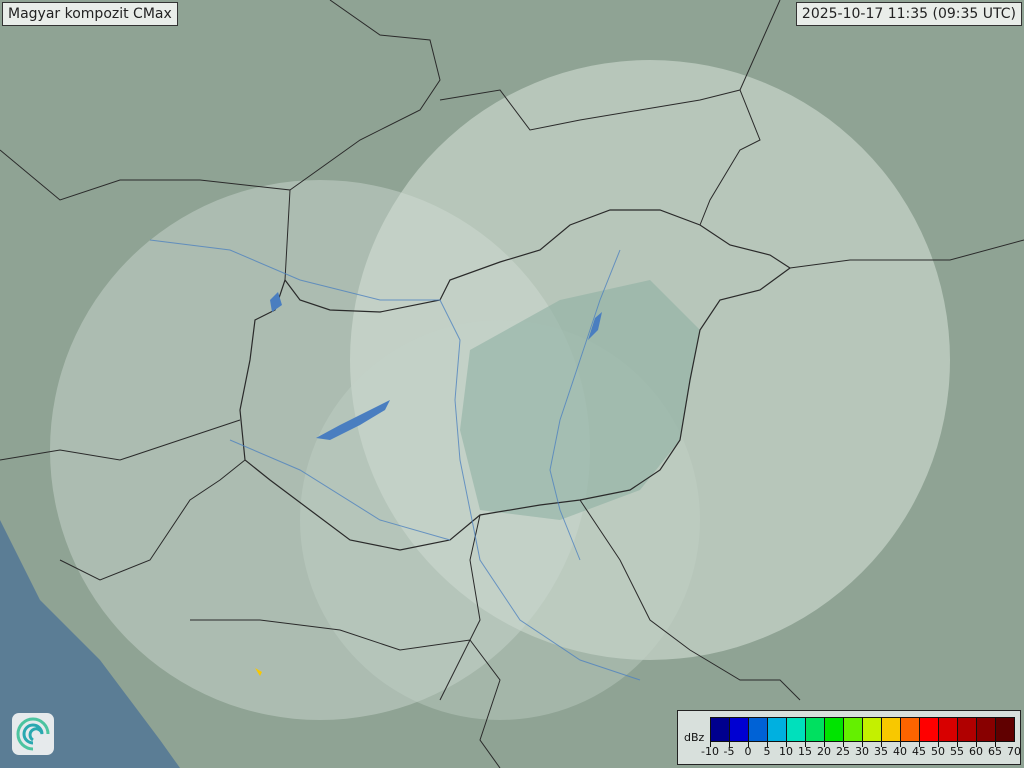  Describe the element at coordinates (919, 751) in the screenshot. I see `legend-label: 45` at that location.